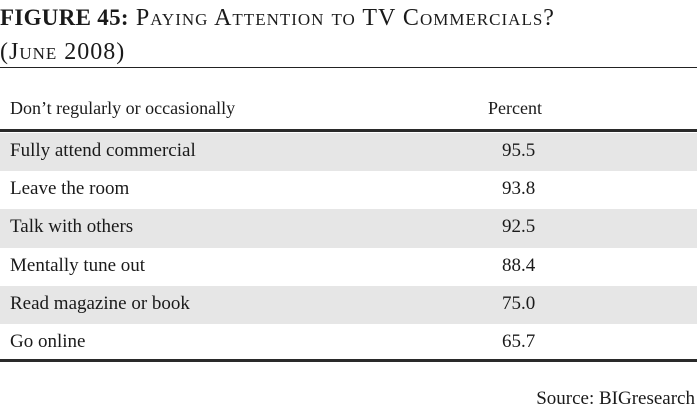  Describe the element at coordinates (519, 265) in the screenshot. I see `row-value: 88.4` at that location.